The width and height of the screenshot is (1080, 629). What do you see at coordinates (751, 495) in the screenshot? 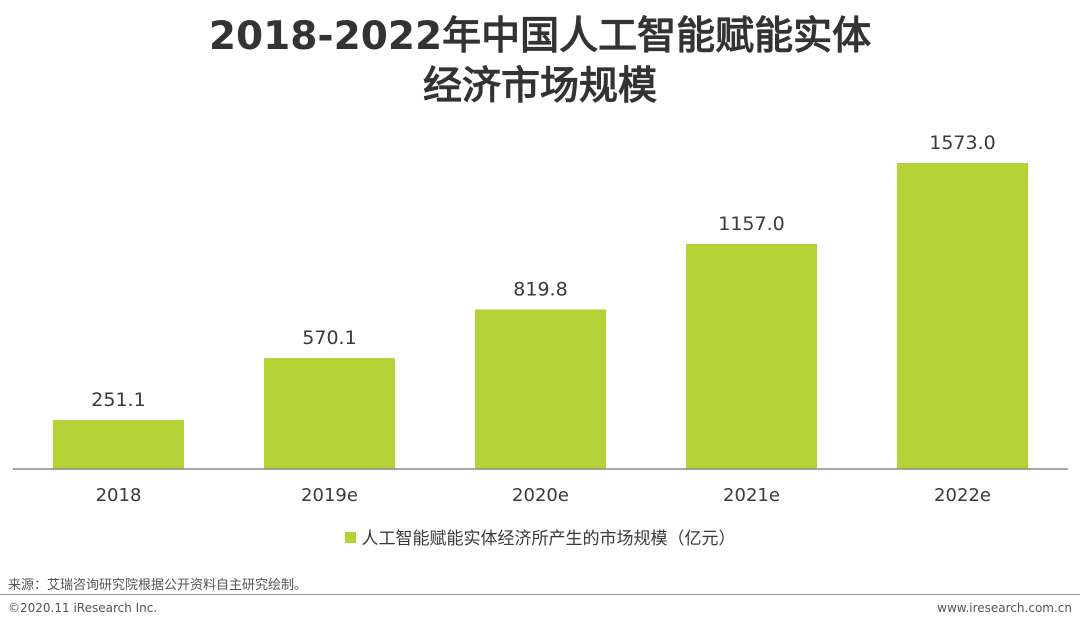
I see `x-tick-label-2021e: 2021e` at bounding box center [751, 495].